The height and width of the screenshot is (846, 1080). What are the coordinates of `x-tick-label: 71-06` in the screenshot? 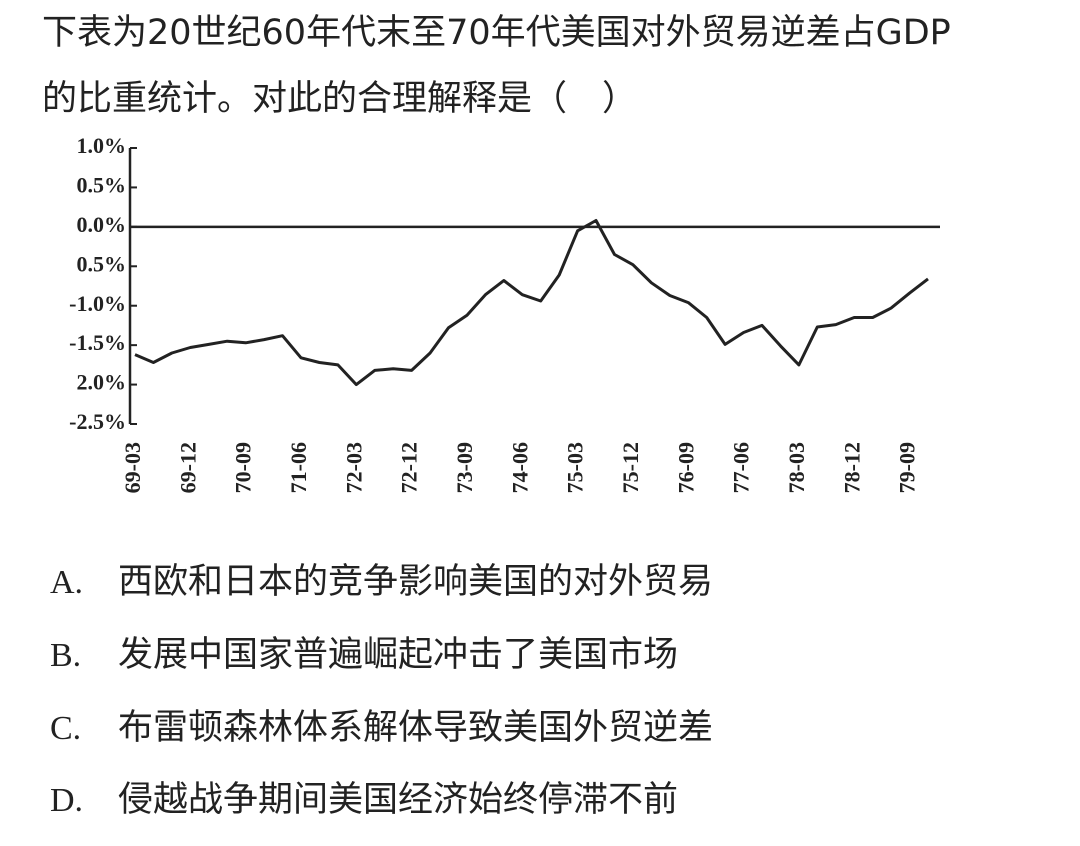 It's located at (298, 467).